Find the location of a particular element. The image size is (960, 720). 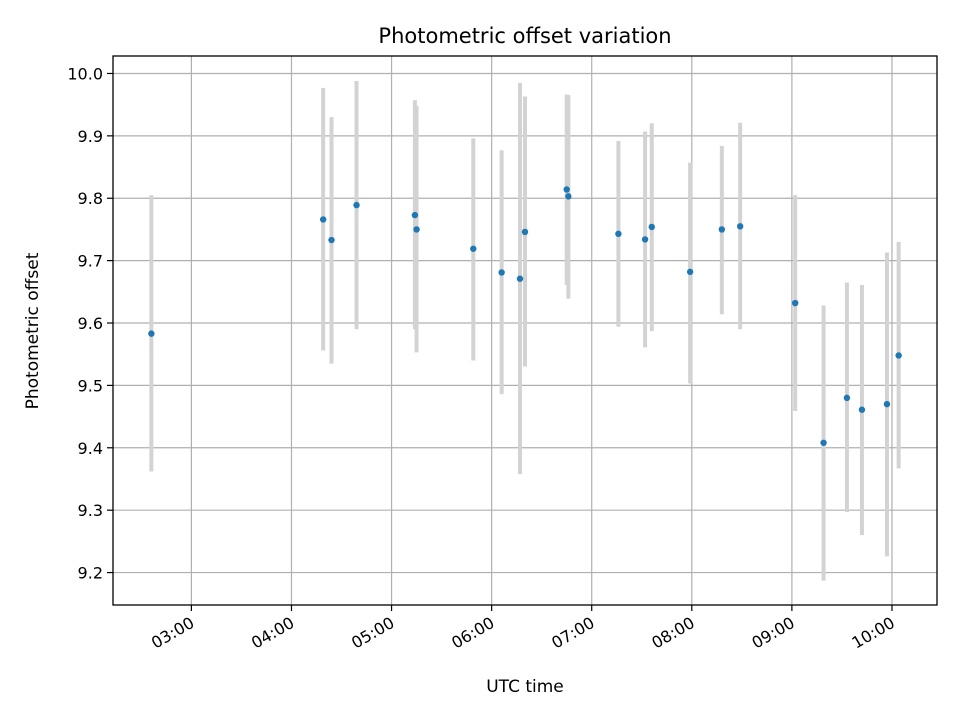

y-axis-ticks: 9.2 9.3 9.4 9.5 9.6 9.7 9.8 9.9 10.0 is located at coordinates (90, 323).